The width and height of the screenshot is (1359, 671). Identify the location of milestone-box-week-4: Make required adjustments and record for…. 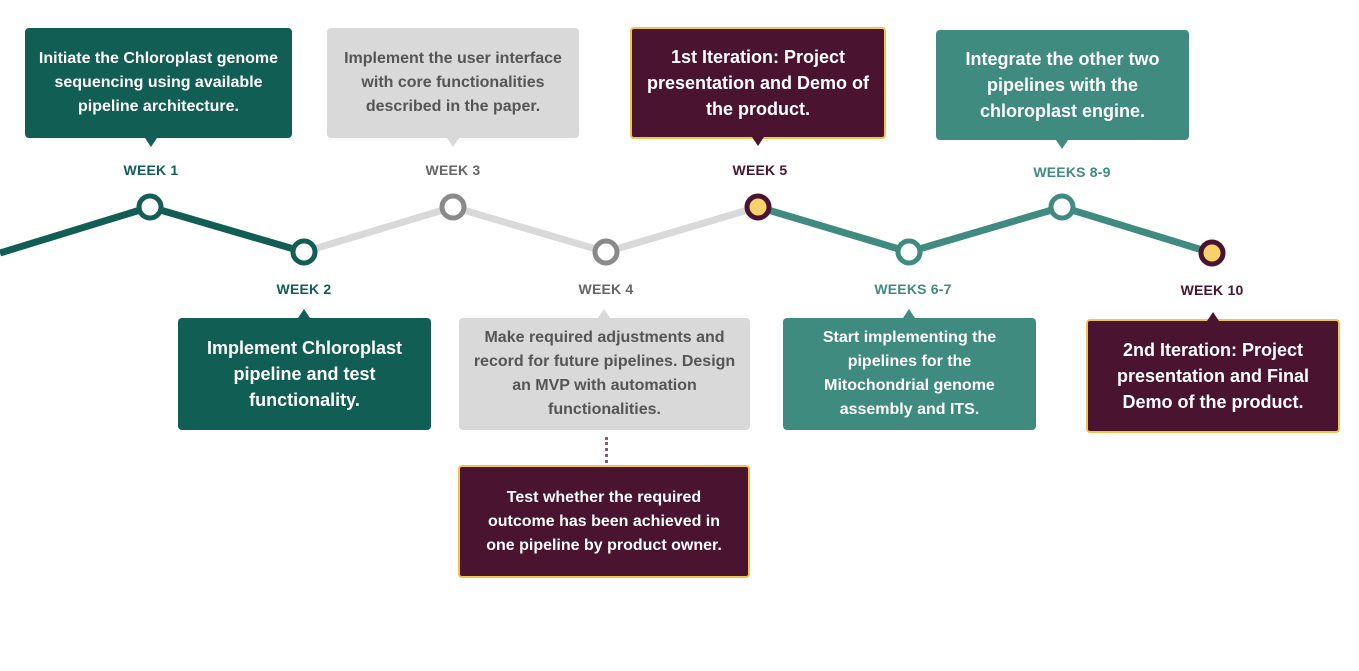
(604, 369).